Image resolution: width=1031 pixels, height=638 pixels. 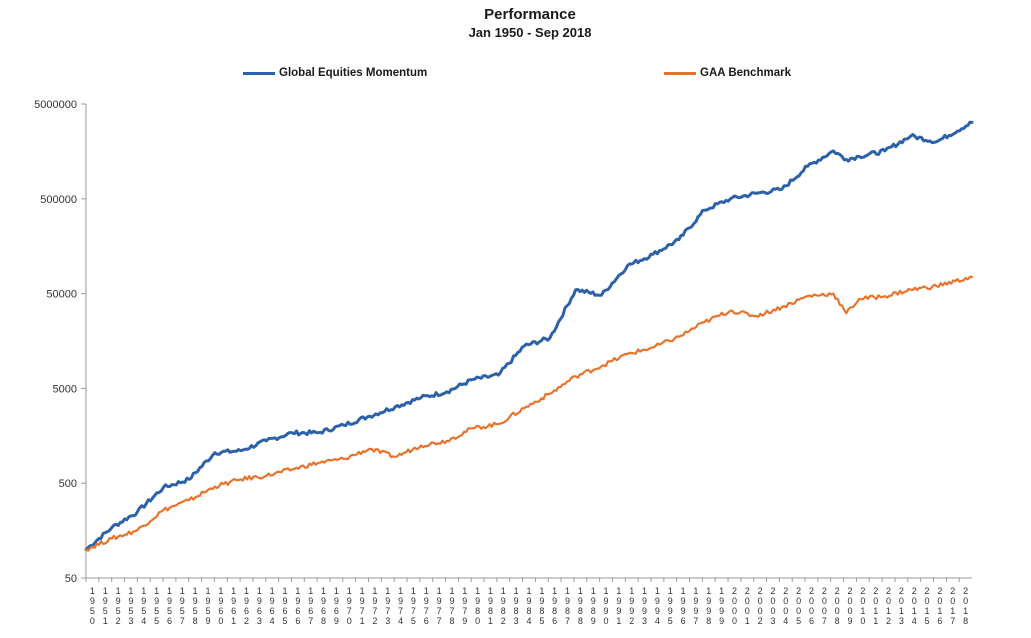 I want to click on legend-item-gaa-benchmark: GAA Benchmark, so click(x=727, y=73).